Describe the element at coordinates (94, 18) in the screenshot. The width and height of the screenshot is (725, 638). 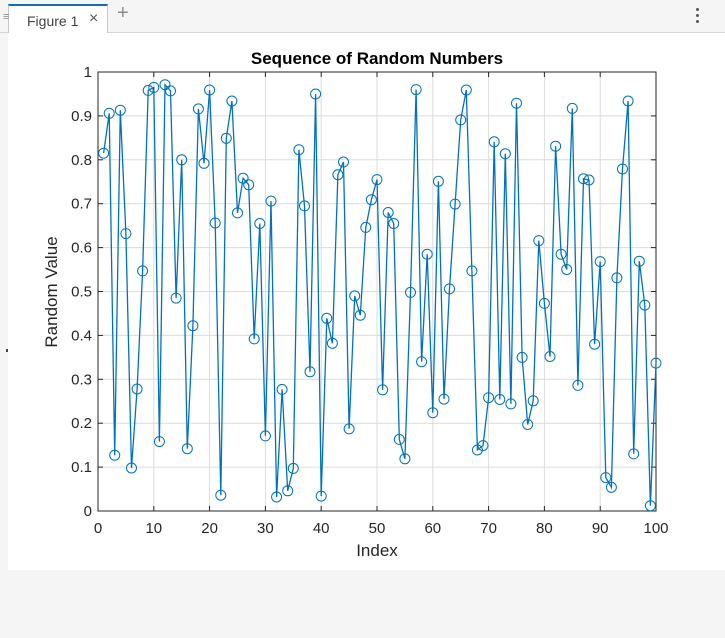
I see `close-icon: ×` at that location.